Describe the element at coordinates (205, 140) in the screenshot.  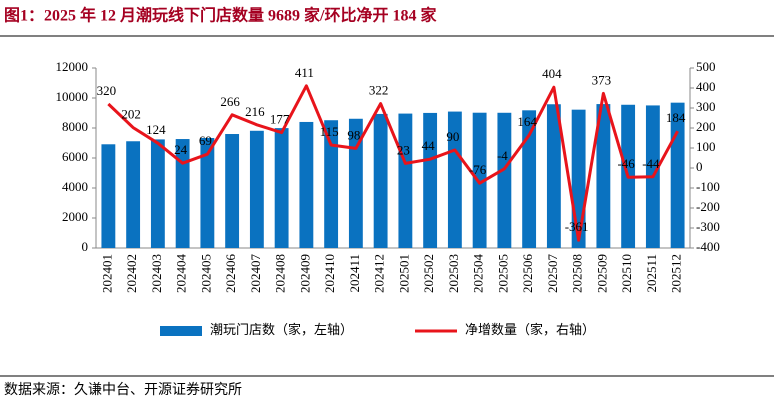
I see `data-label: 69` at that location.